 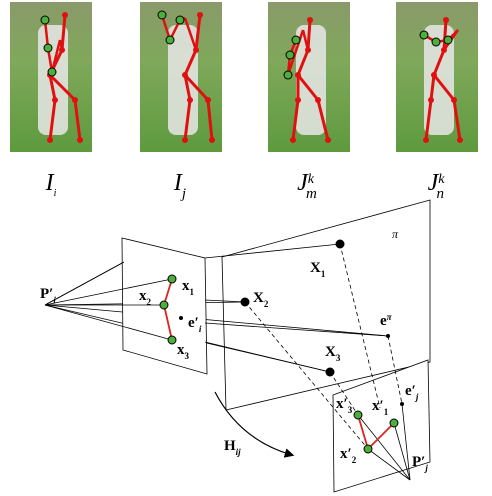 I want to click on label: x′3, so click(x=344, y=405).